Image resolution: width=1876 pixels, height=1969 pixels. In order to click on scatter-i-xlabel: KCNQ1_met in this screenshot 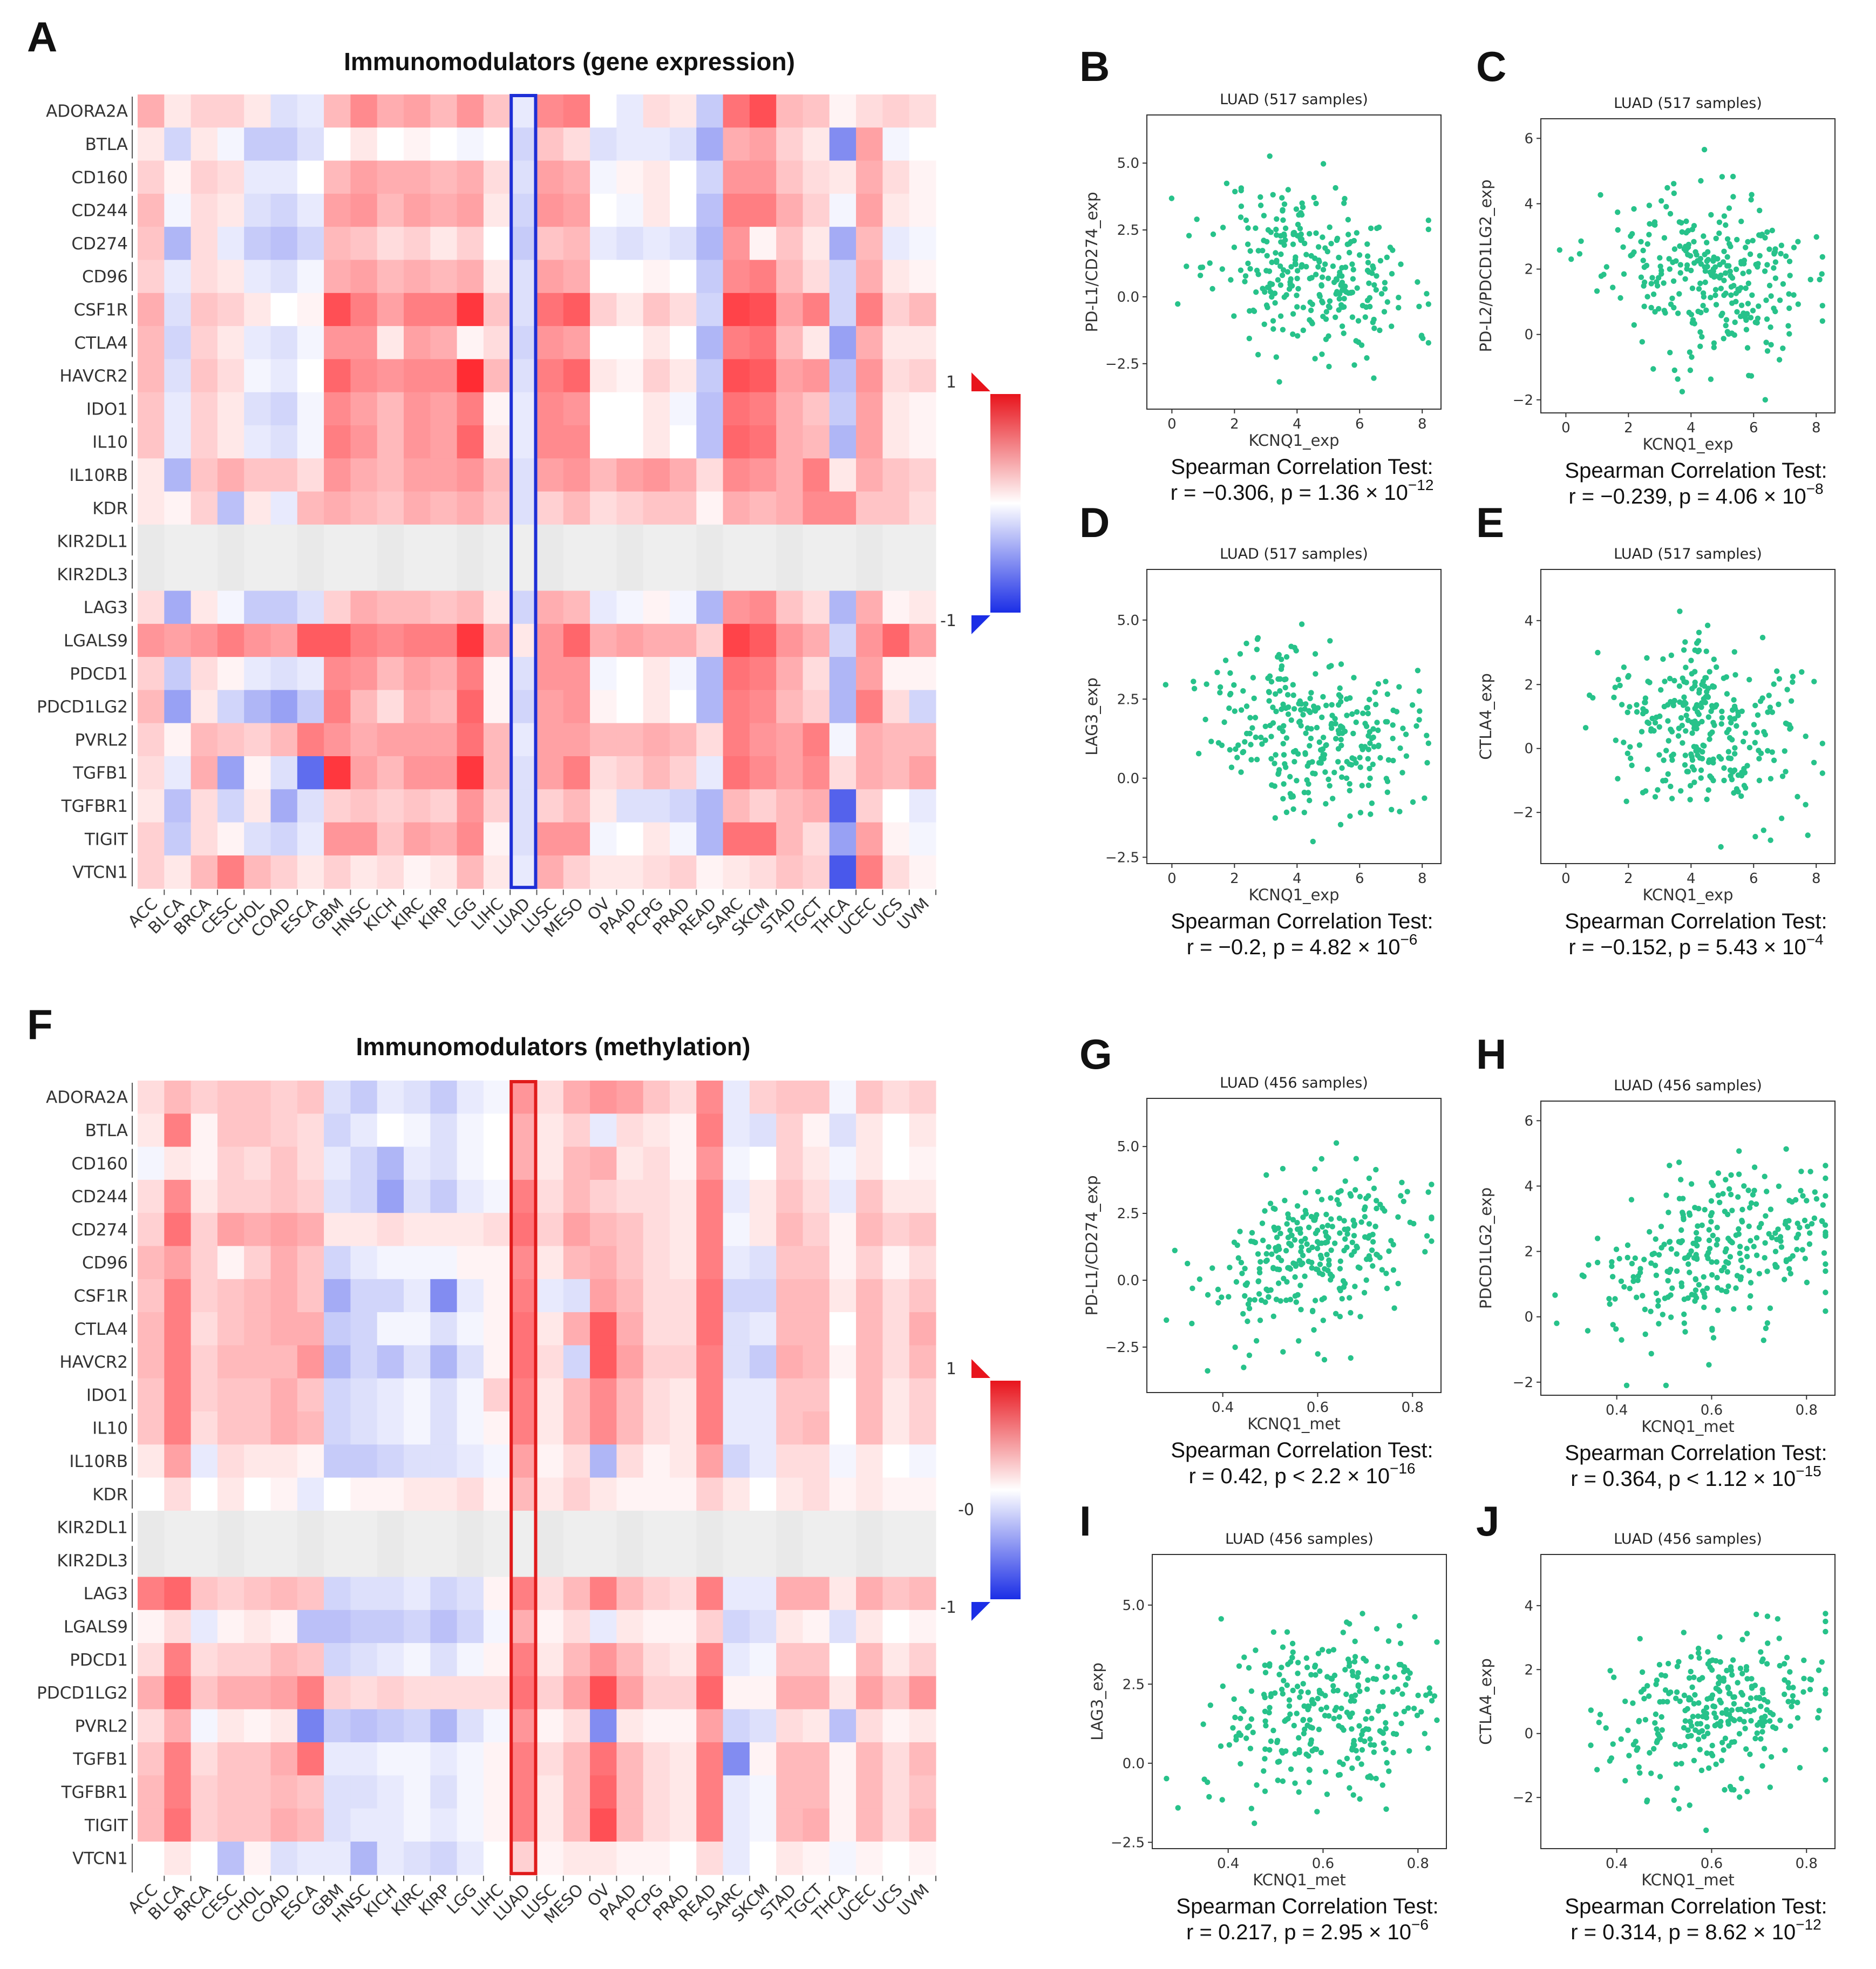, I will do `click(1299, 1880)`.